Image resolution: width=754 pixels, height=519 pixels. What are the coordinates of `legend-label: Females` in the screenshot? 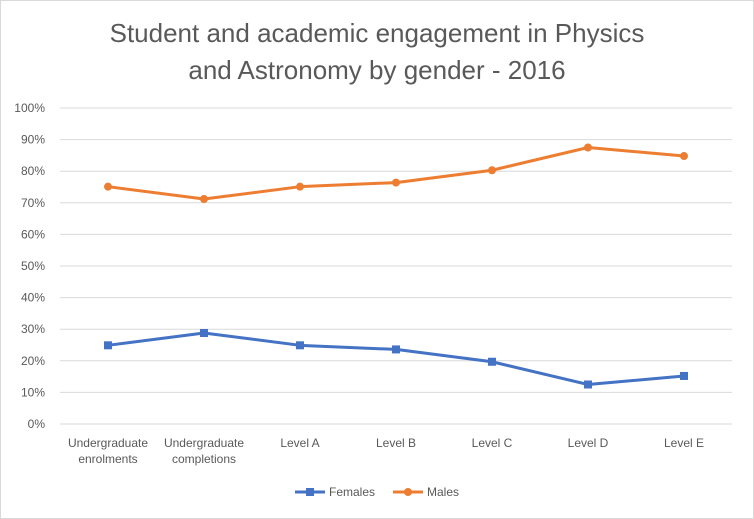 It's located at (351, 492).